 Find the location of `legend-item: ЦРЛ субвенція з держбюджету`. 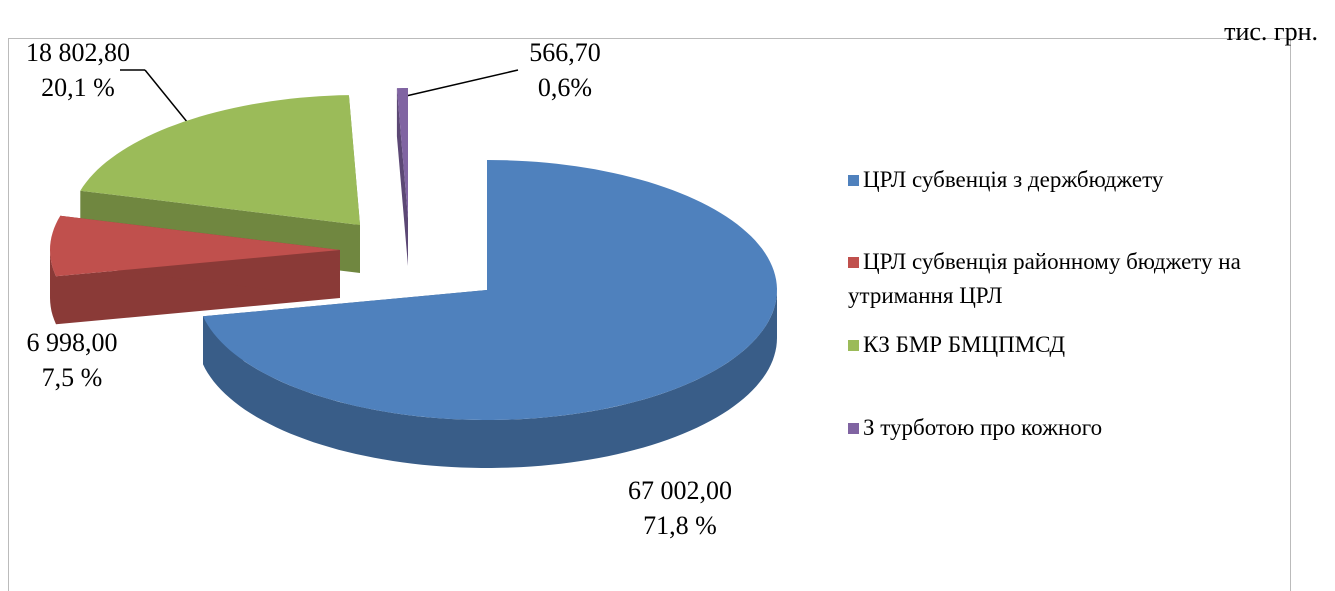

legend-item: ЦРЛ субвенція з держбюджету is located at coordinates (1063, 180).